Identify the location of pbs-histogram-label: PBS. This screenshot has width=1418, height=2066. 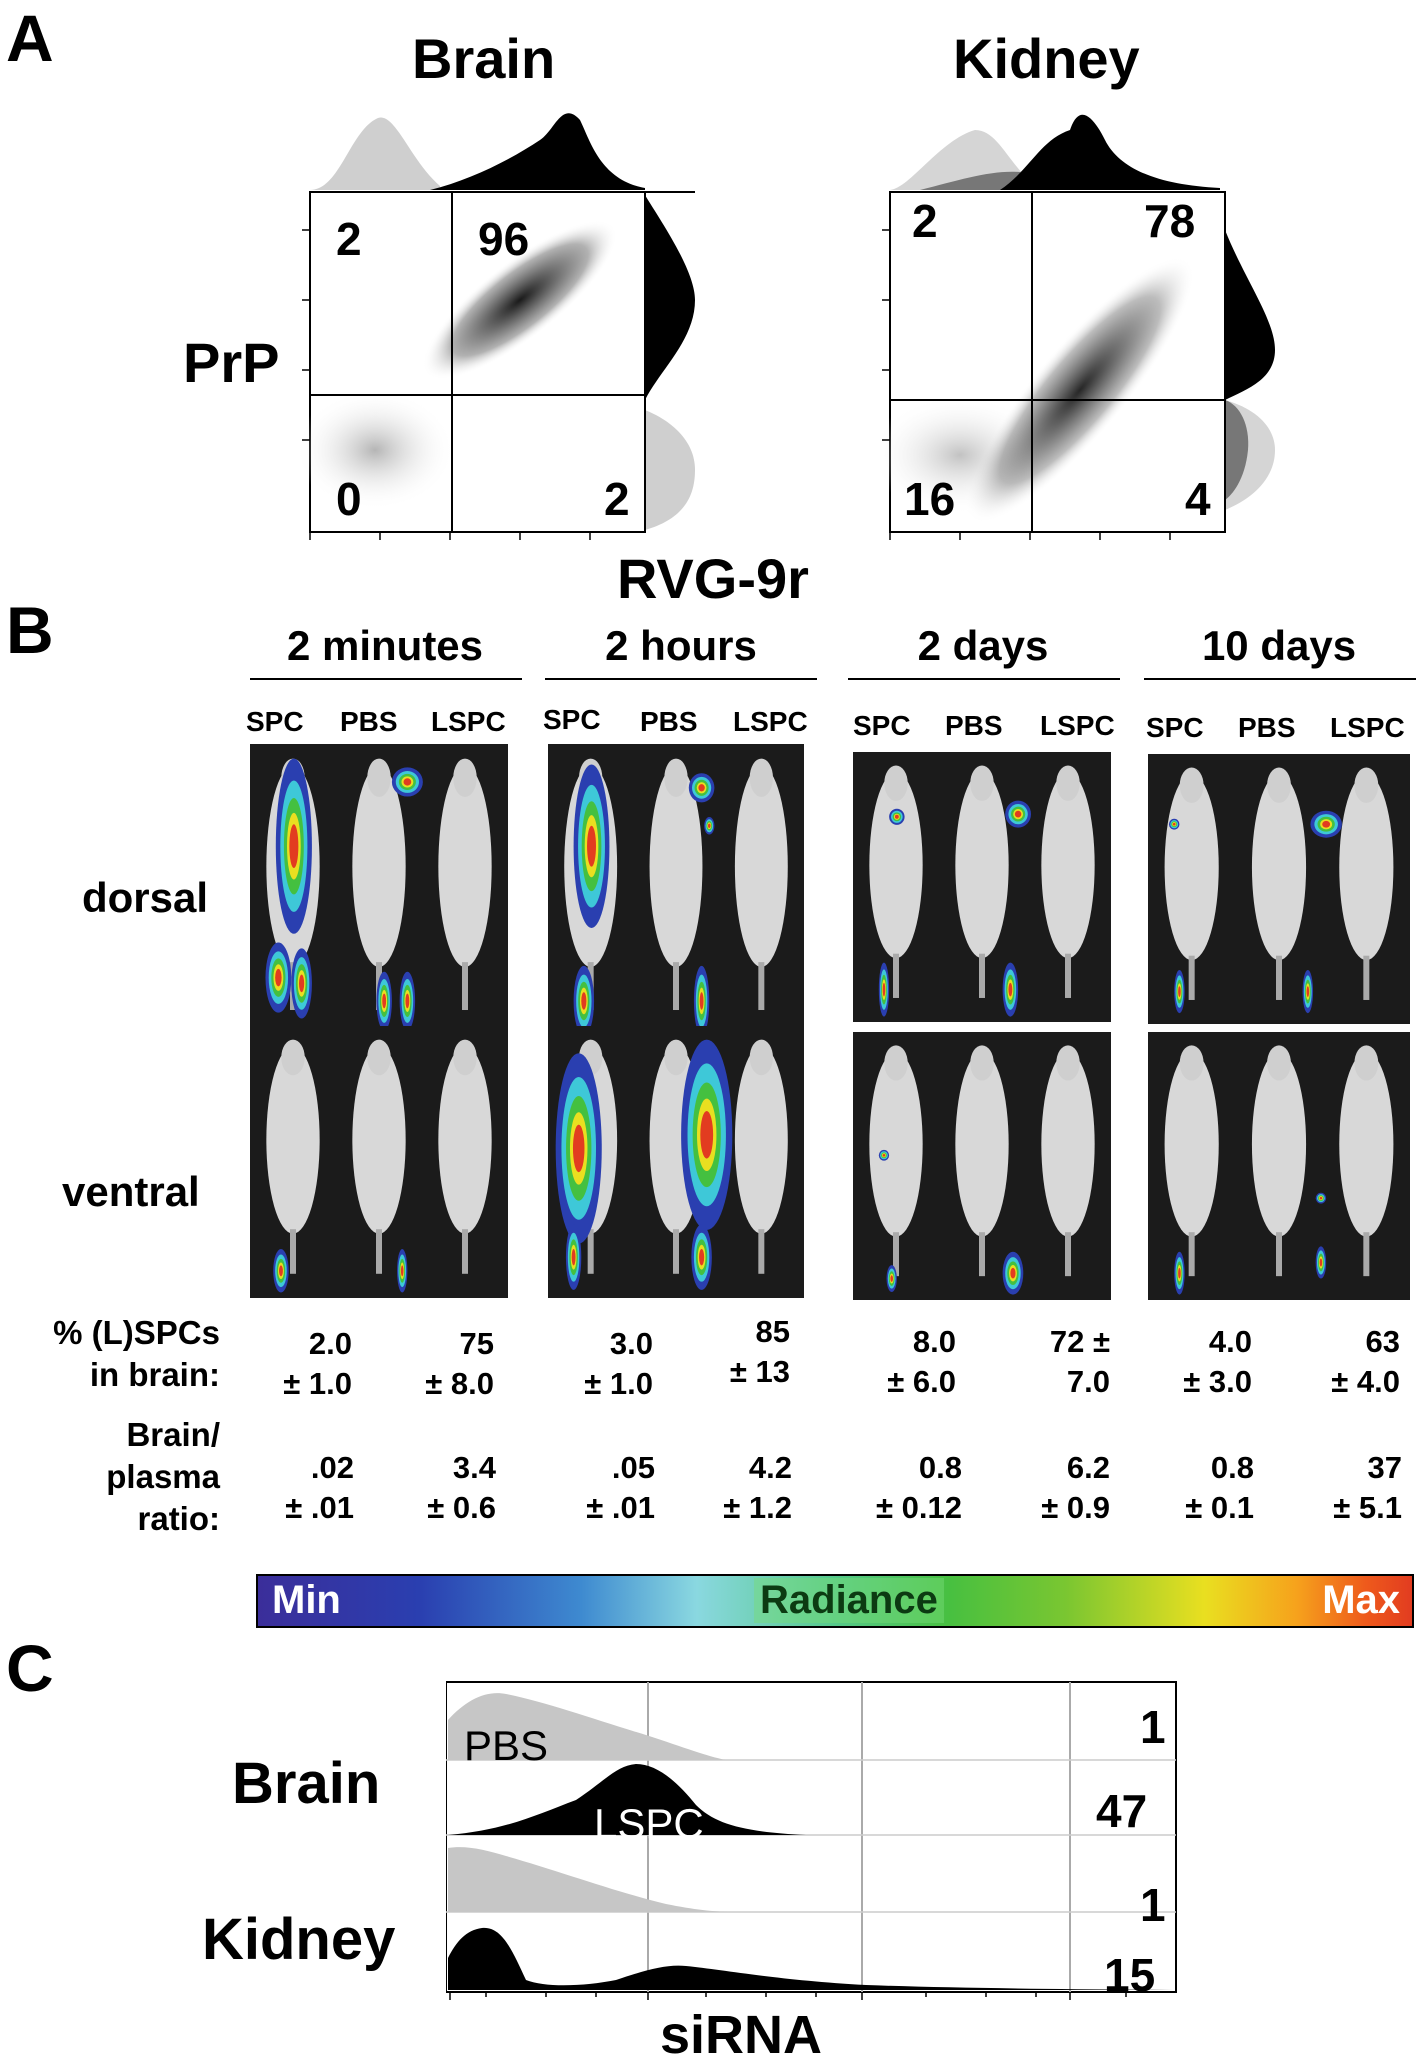
(506, 1745).